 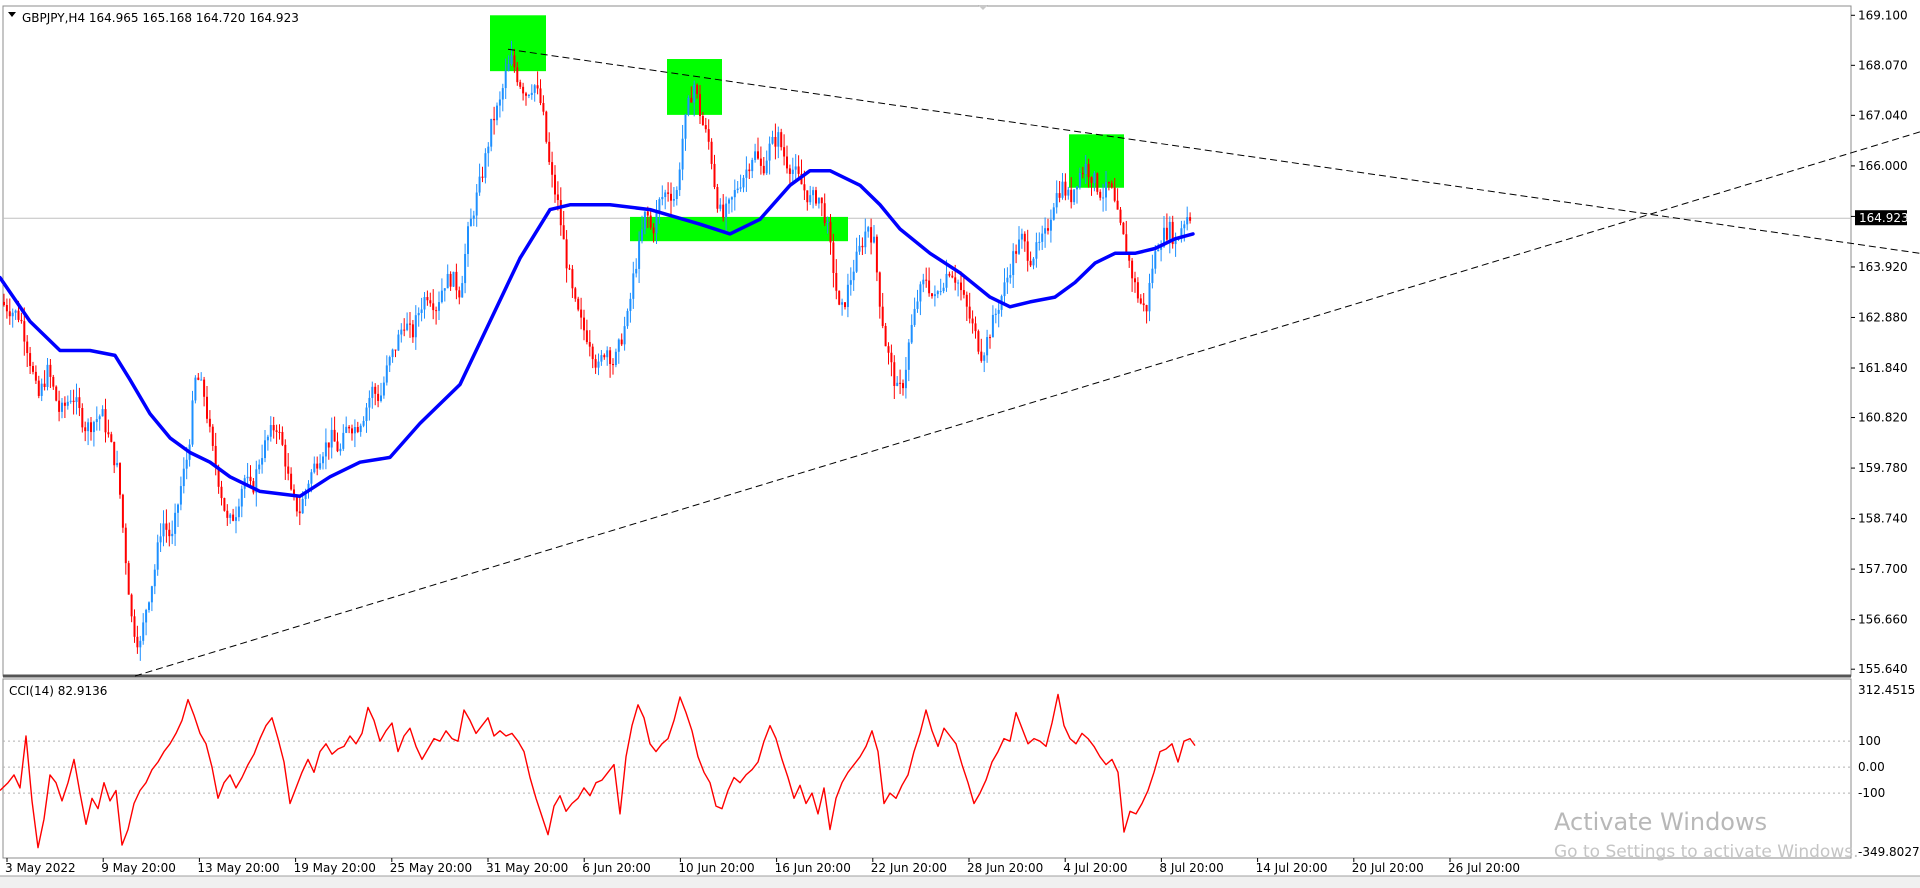 What do you see at coordinates (616, 868) in the screenshot?
I see `time-tick-label: 6 Jun 20:00` at bounding box center [616, 868].